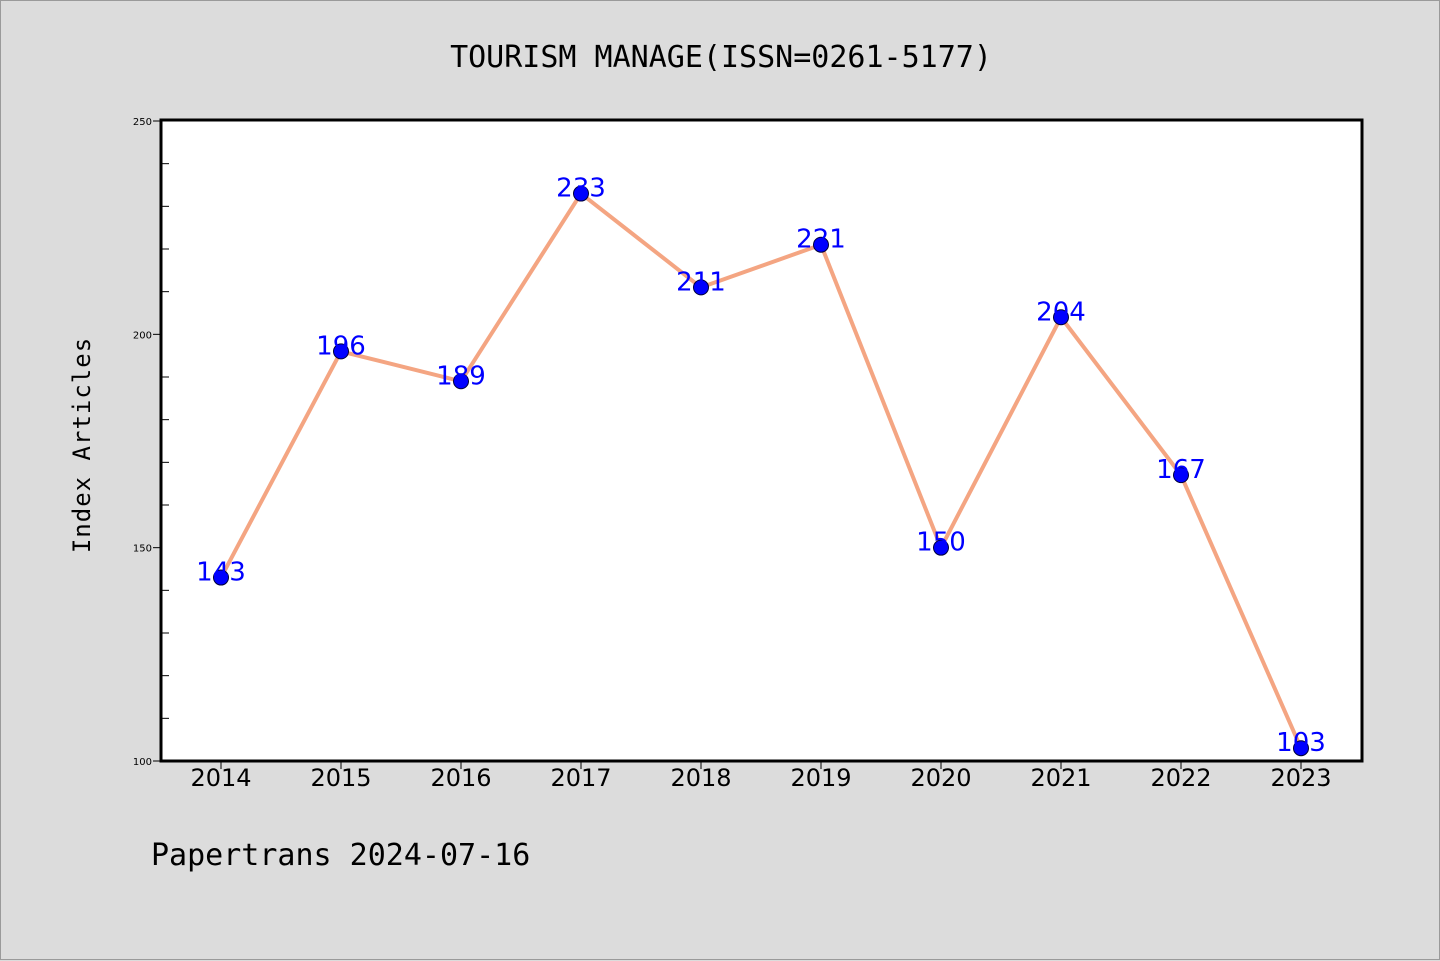  I want to click on data-label: 204, so click(1061, 312).